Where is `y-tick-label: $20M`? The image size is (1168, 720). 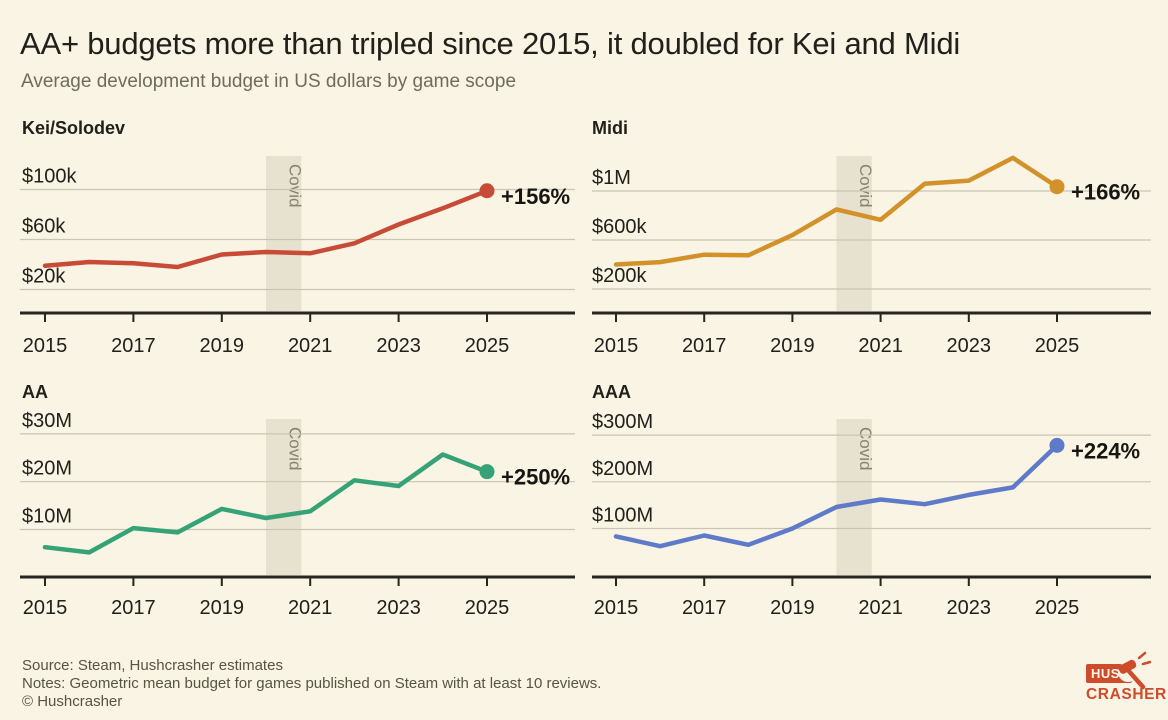
y-tick-label: $20M is located at coordinates (47, 469).